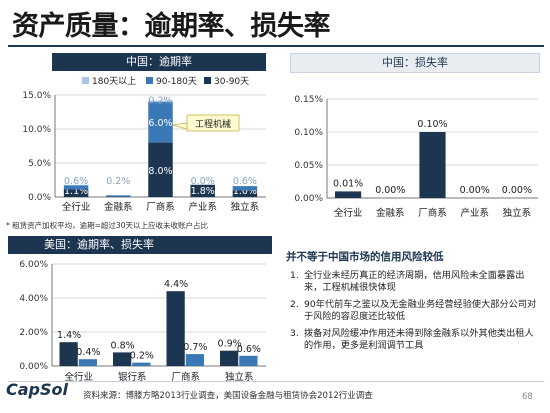 The height and width of the screenshot is (413, 550). I want to click on data-label: 8.0%, so click(160, 171).